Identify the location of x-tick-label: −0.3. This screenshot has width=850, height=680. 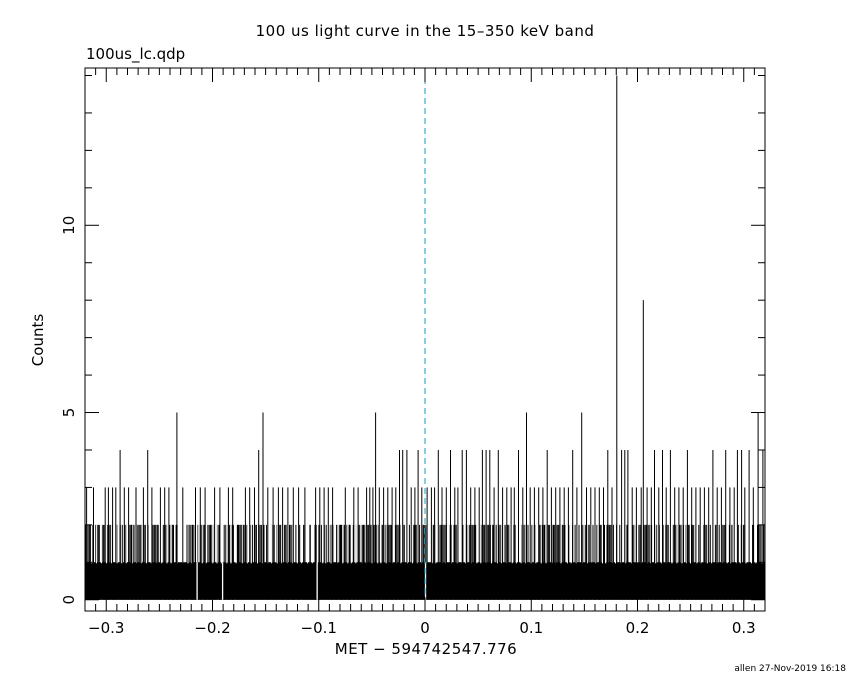
(106, 628).